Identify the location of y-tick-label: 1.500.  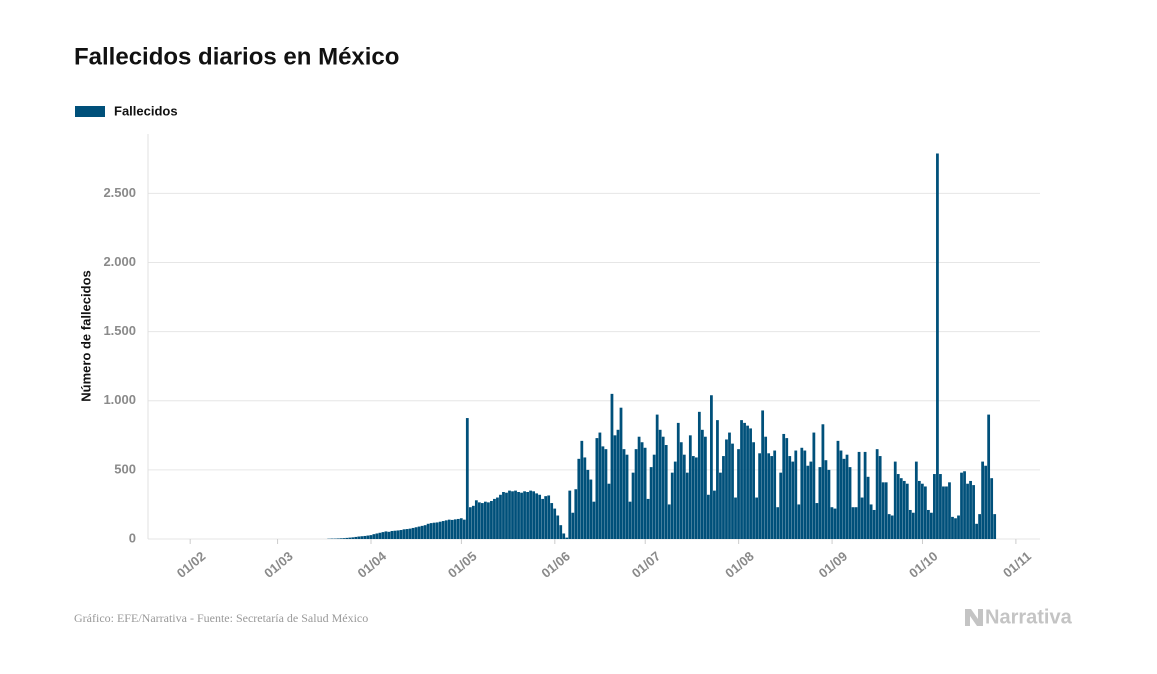
(119, 330).